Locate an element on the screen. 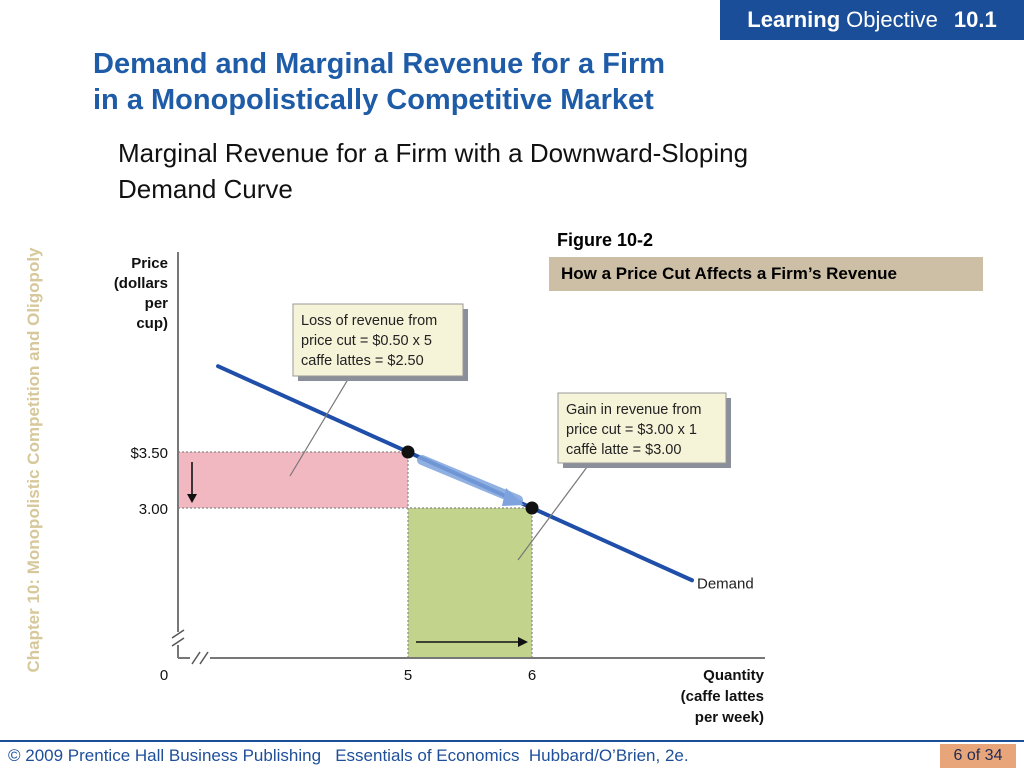 The image size is (1024, 768). quantity-arrowhead is located at coordinates (523, 642).